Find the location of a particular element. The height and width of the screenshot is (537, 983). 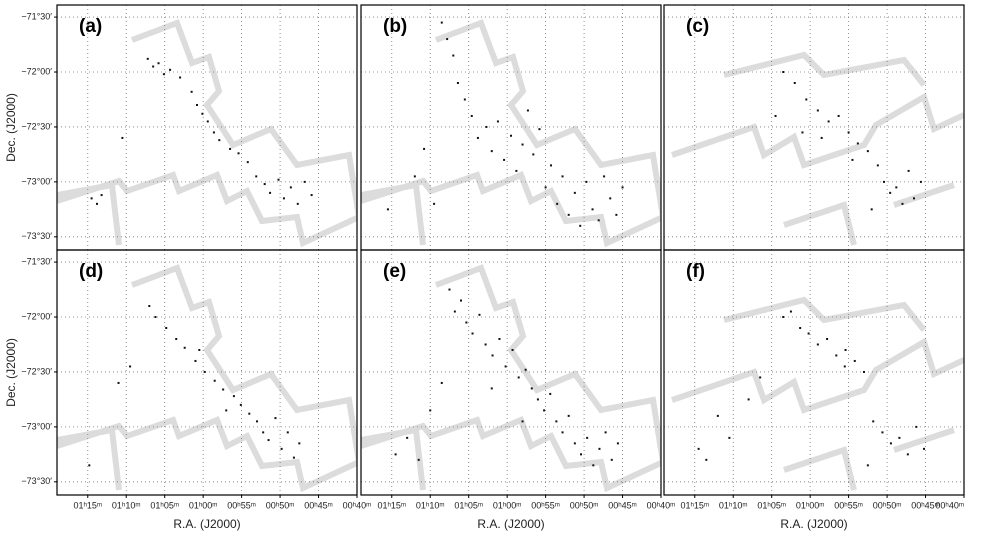

y-tick-label: −73°30′ is located at coordinates (36, 236).